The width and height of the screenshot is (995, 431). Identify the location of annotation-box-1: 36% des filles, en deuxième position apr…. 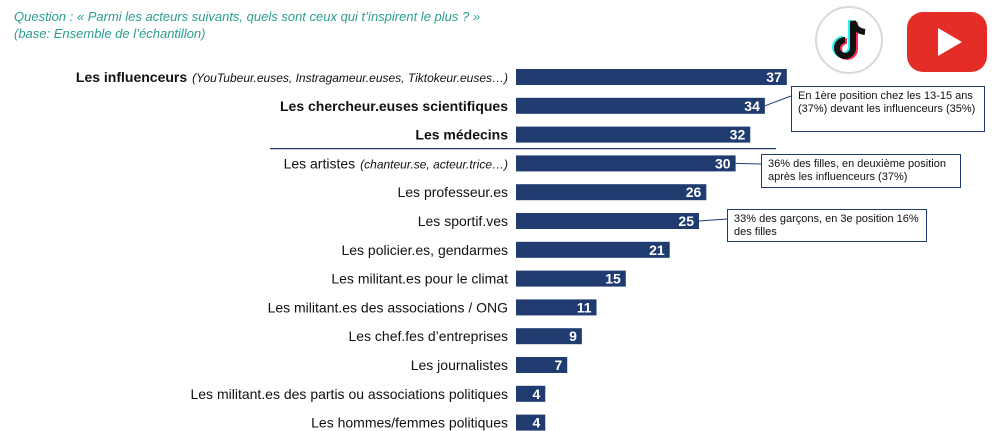
(861, 171).